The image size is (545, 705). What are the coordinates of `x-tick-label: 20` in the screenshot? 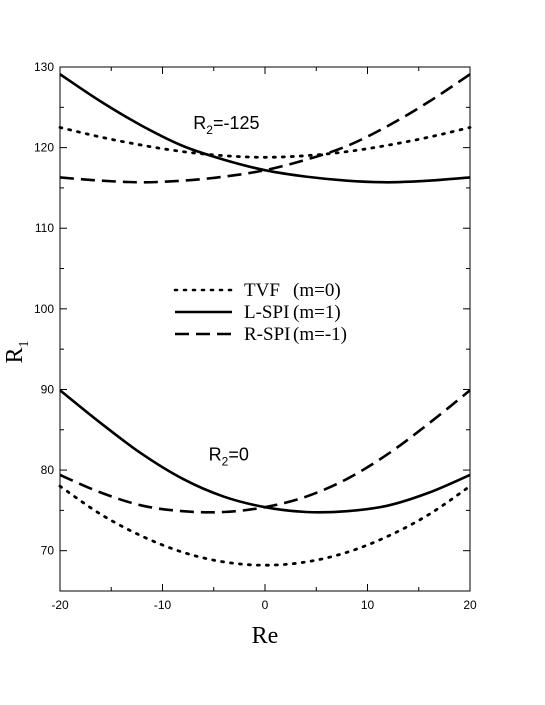 It's located at (470, 605).